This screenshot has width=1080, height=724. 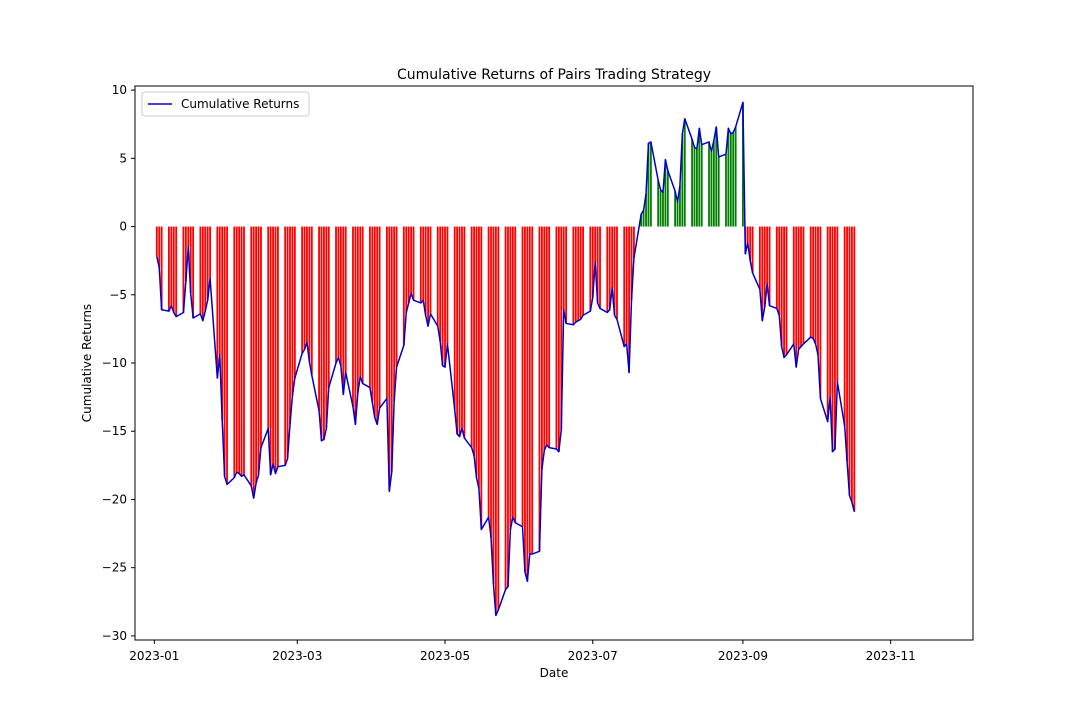 What do you see at coordinates (554, 673) in the screenshot?
I see `x-axis-label: Date` at bounding box center [554, 673].